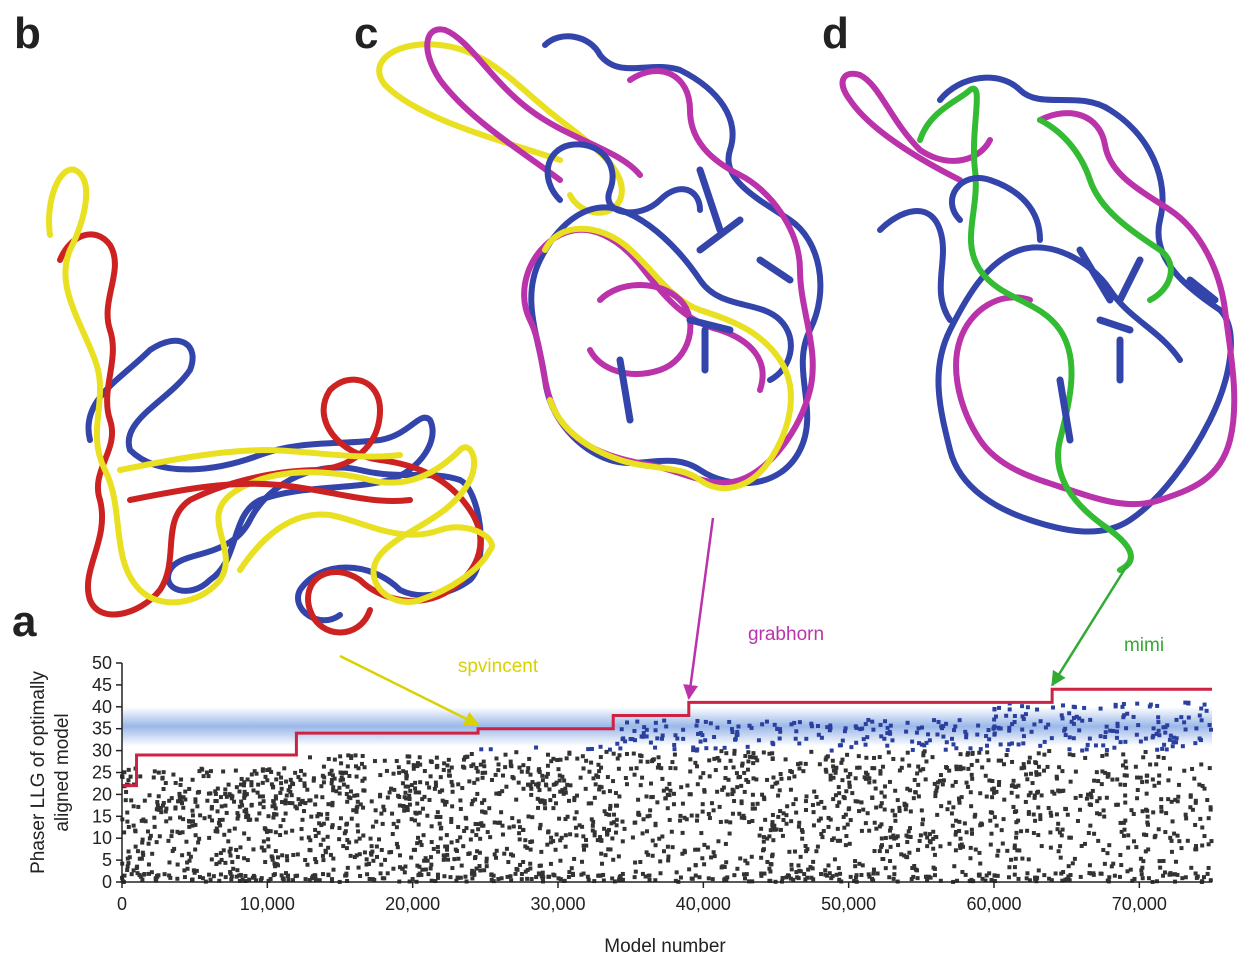 This screenshot has width=1258, height=965. What do you see at coordinates (366, 33) in the screenshot?
I see `panel-letter-c: c` at bounding box center [366, 33].